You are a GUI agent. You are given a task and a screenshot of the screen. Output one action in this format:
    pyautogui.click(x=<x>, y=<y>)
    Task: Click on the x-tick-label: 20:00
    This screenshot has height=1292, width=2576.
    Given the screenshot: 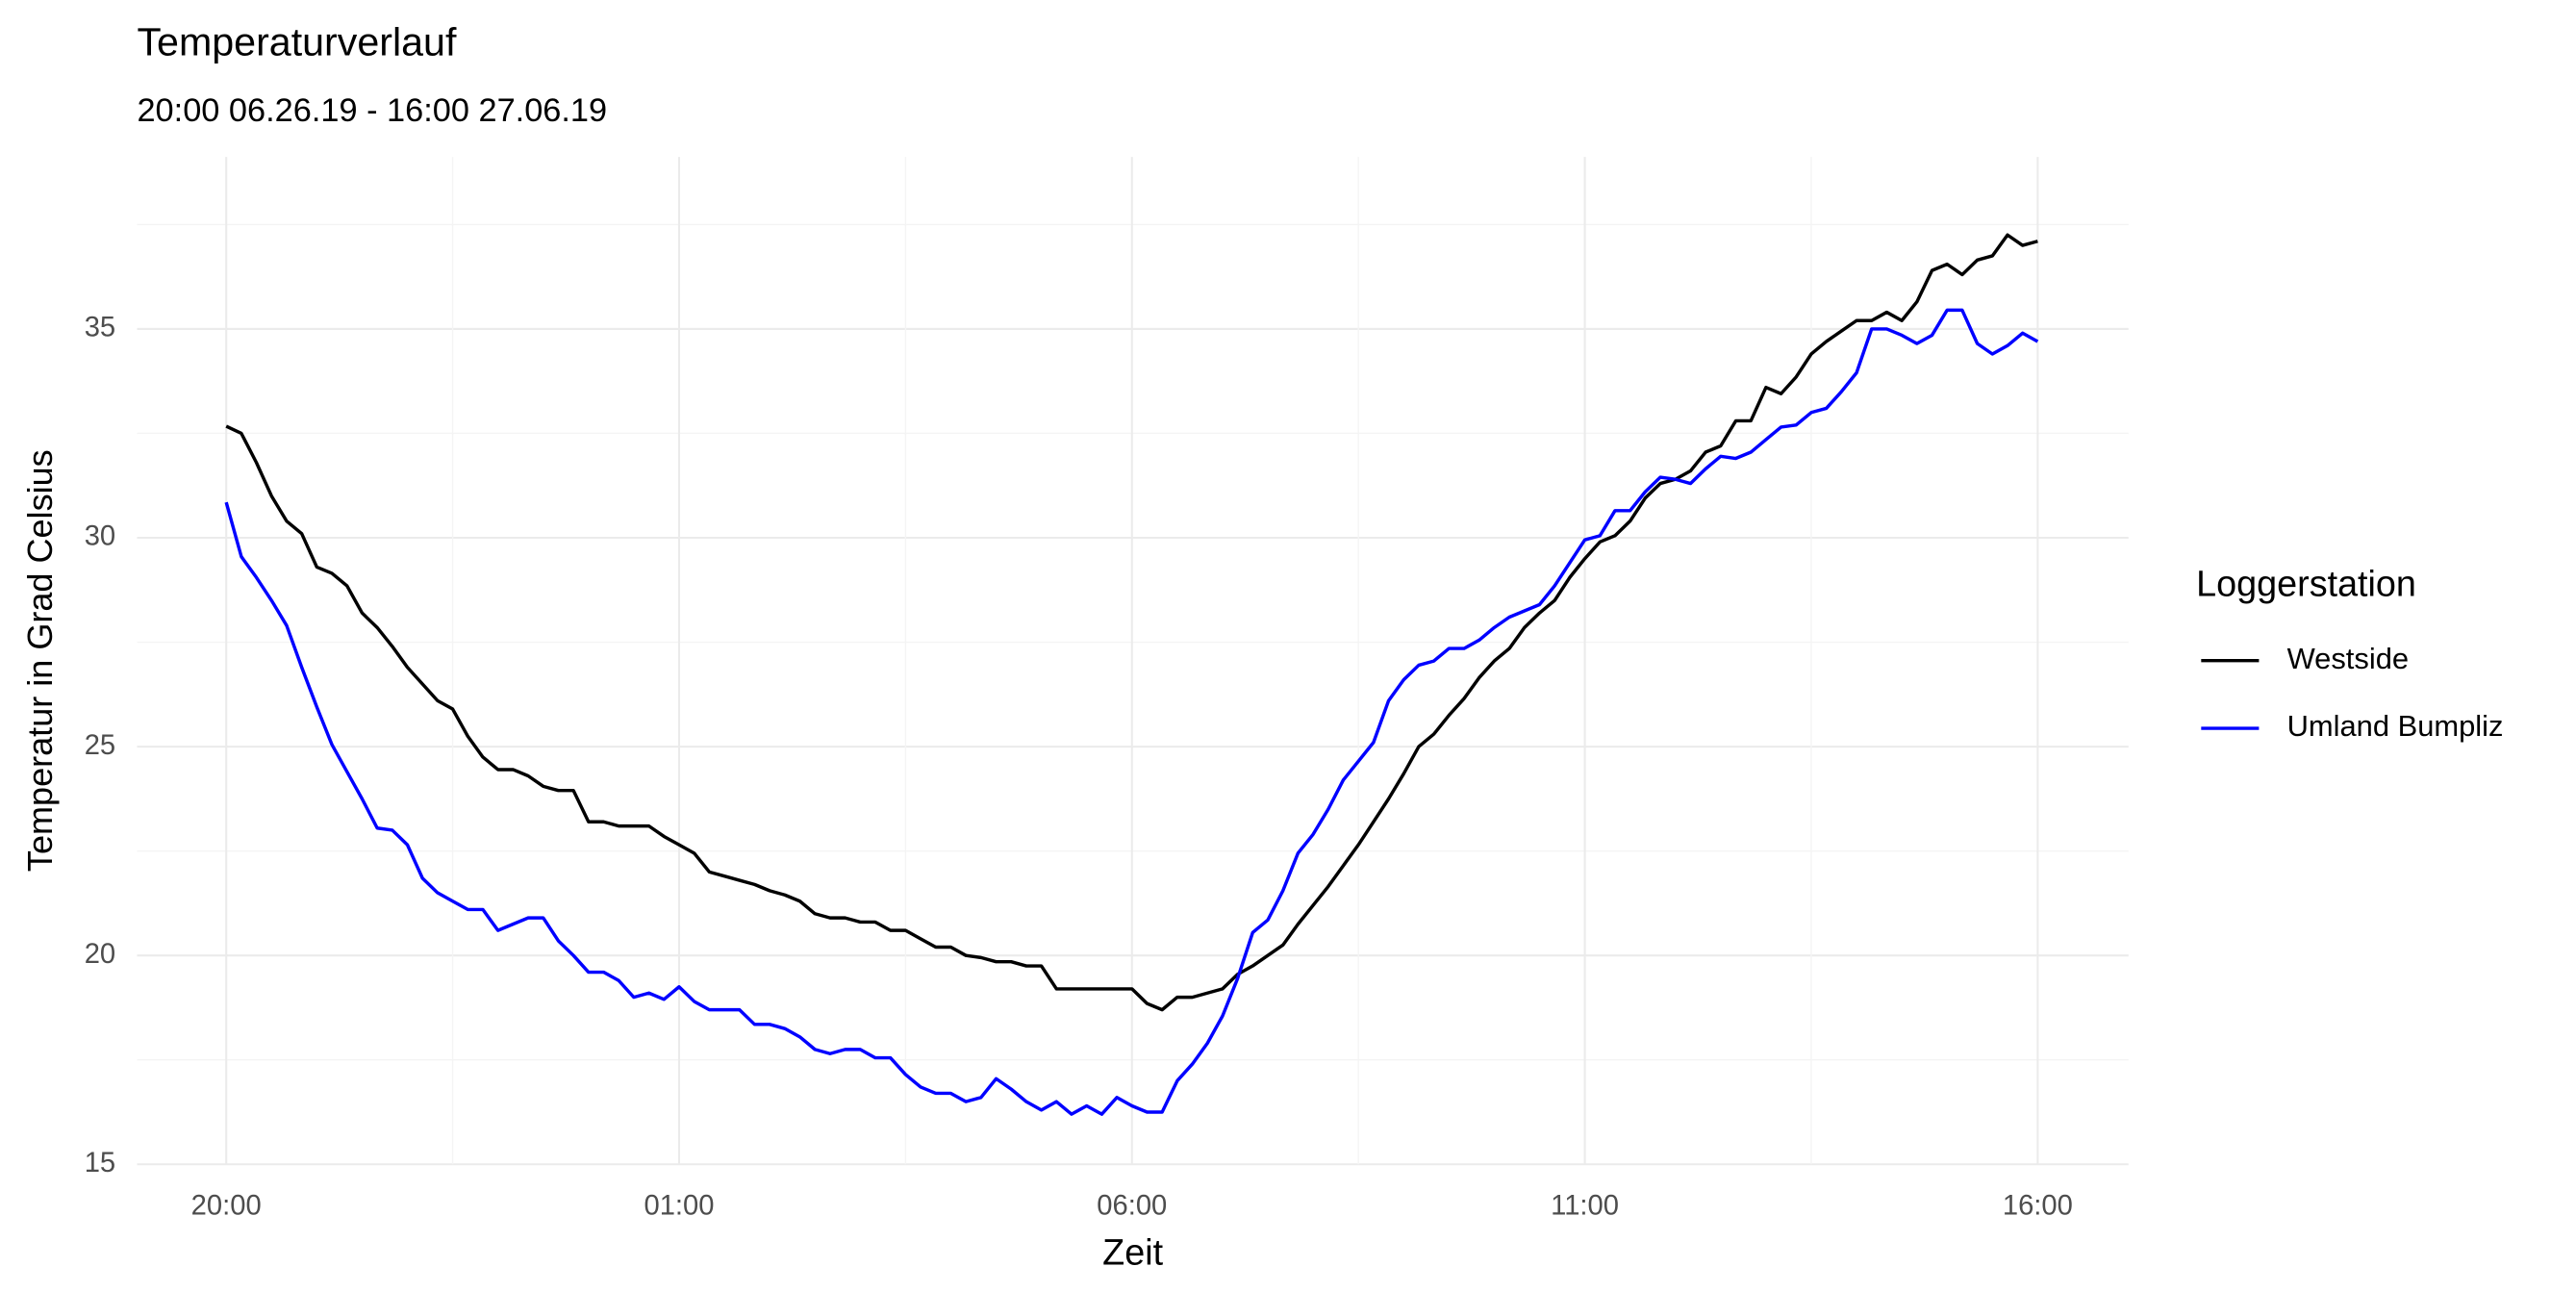 What is the action you would take?
    pyautogui.click(x=226, y=1206)
    